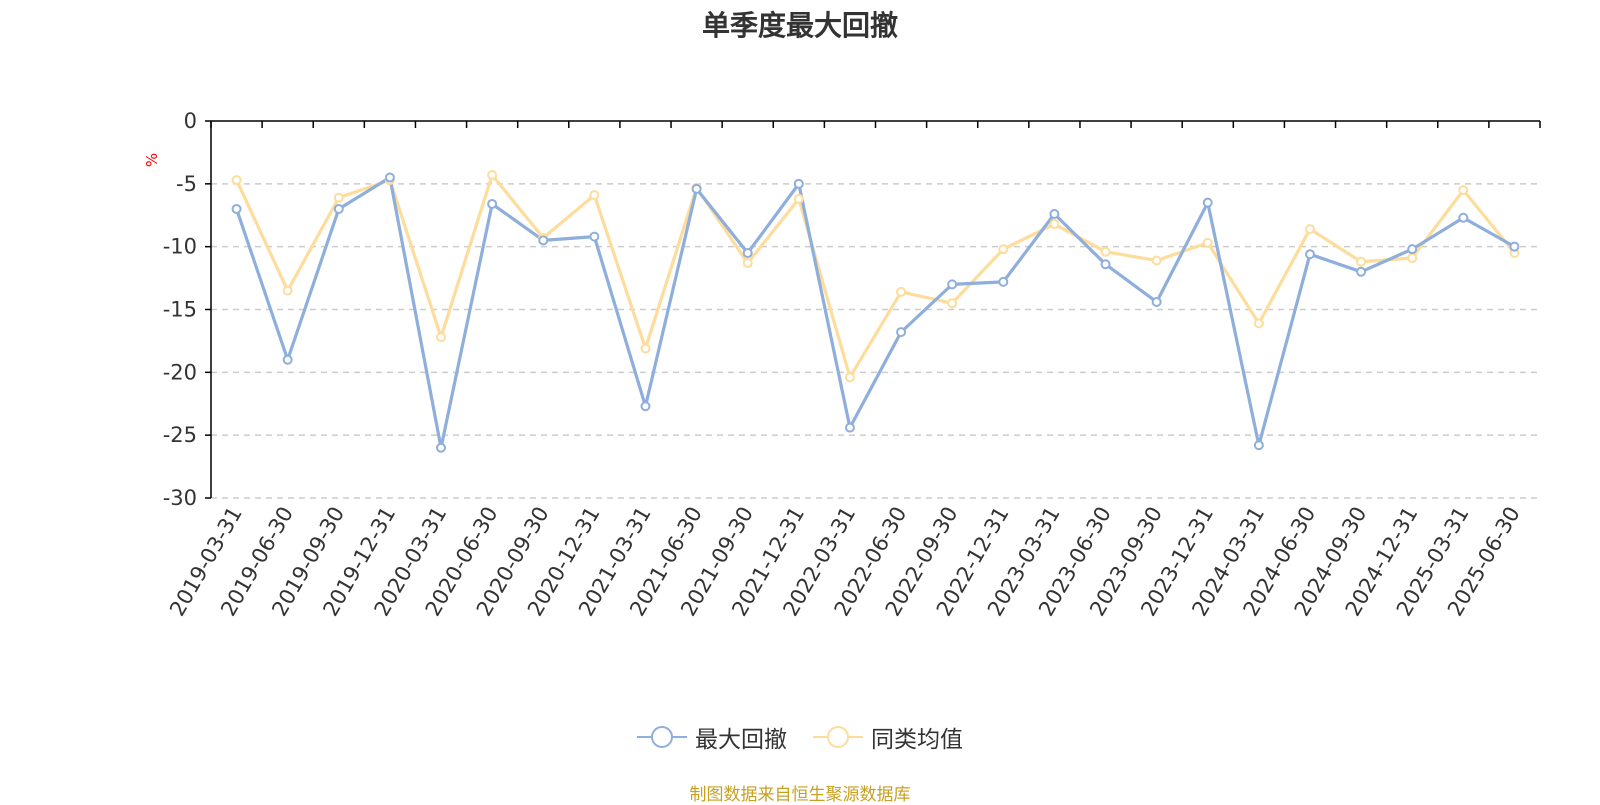 The height and width of the screenshot is (805, 1600). Describe the element at coordinates (180, 372) in the screenshot. I see `y-tick-label: -20` at that location.